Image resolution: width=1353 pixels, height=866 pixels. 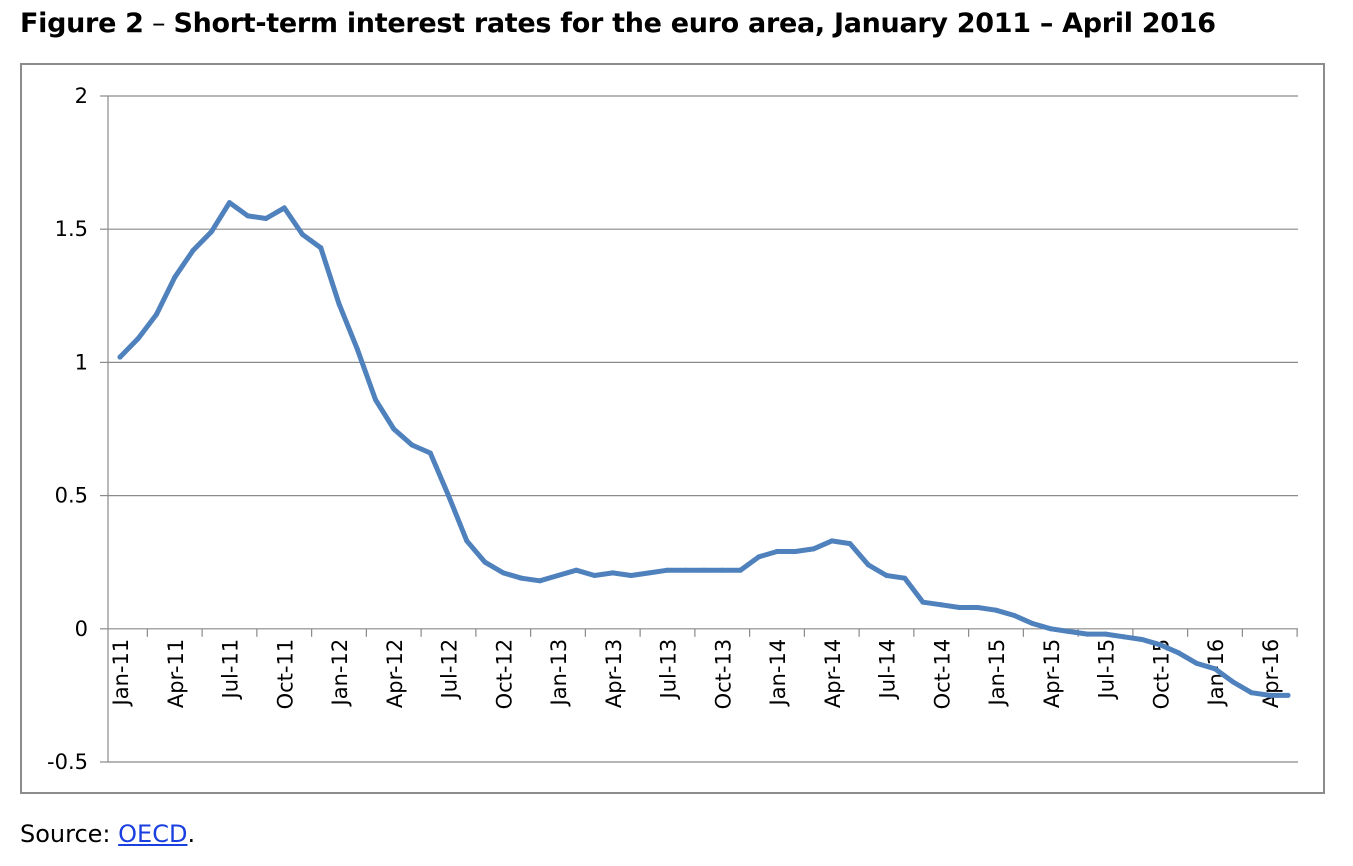 What do you see at coordinates (67, 429) in the screenshot?
I see `y-tick-labels: -0.5 0 0.5 1 1.5 2` at bounding box center [67, 429].